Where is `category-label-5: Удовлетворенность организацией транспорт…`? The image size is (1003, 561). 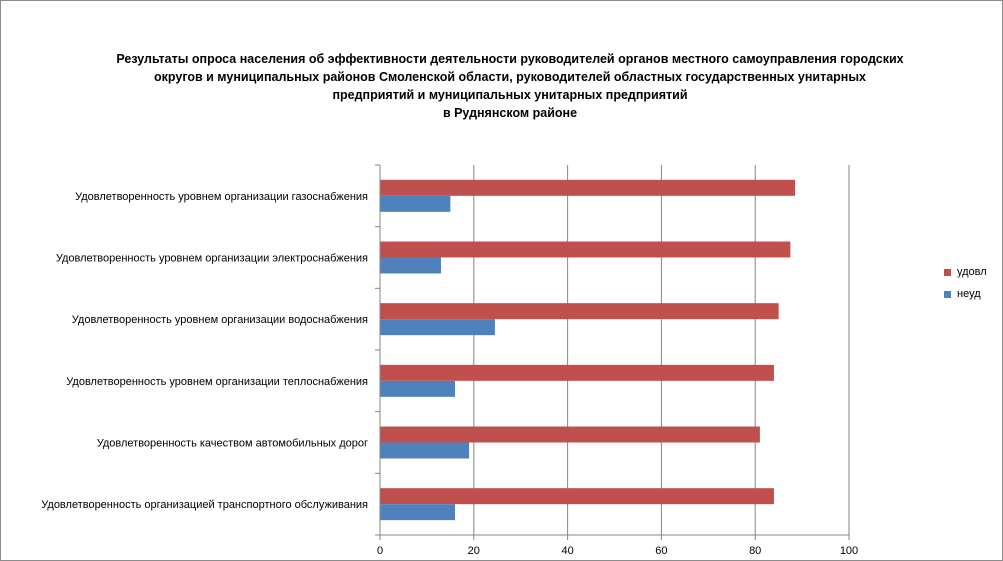 category-label-5: Удовлетворенность организацией транспорт… is located at coordinates (204, 505).